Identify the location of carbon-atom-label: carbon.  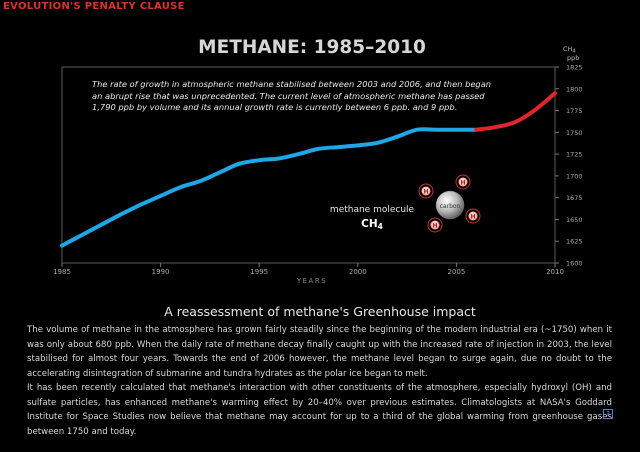
(450, 206).